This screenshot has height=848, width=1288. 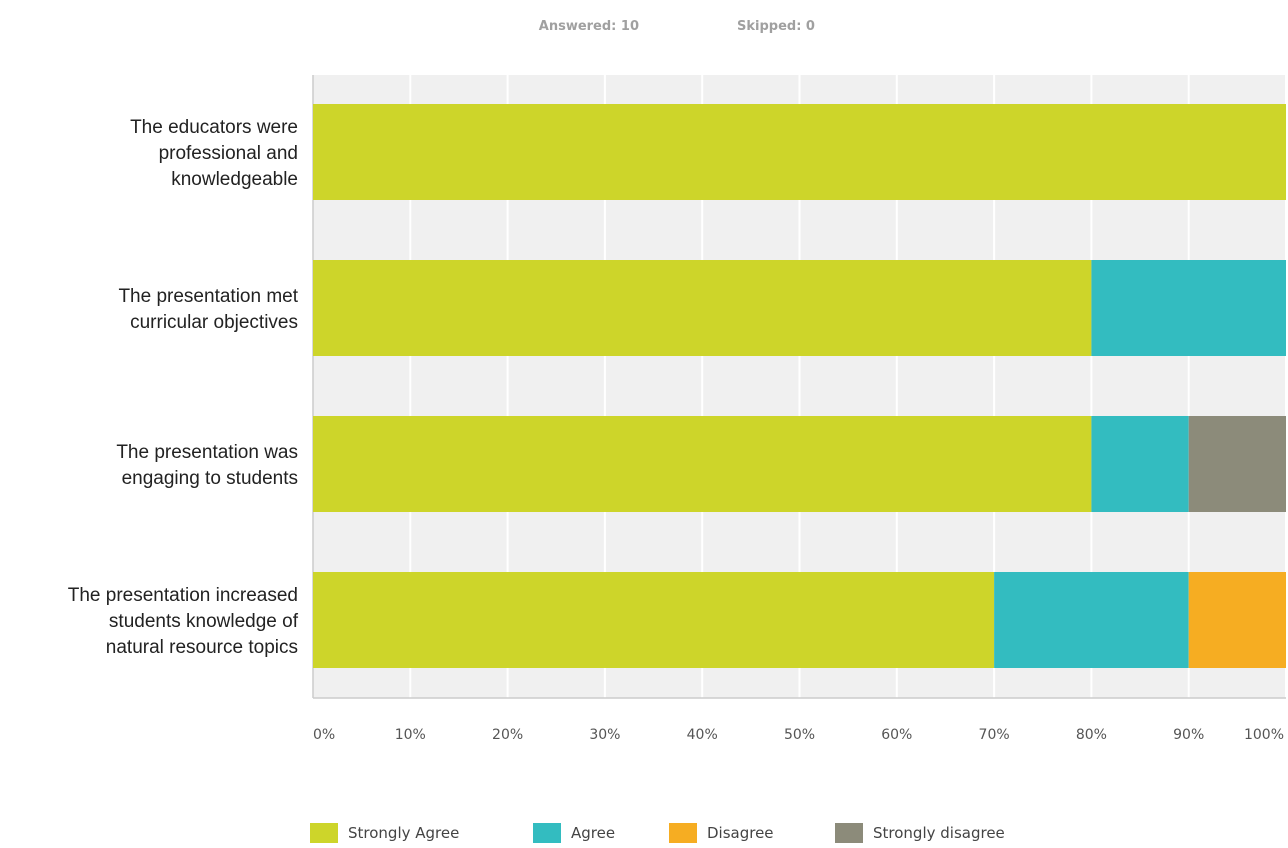 I want to click on x-tick-label: 90%, so click(x=1188, y=735).